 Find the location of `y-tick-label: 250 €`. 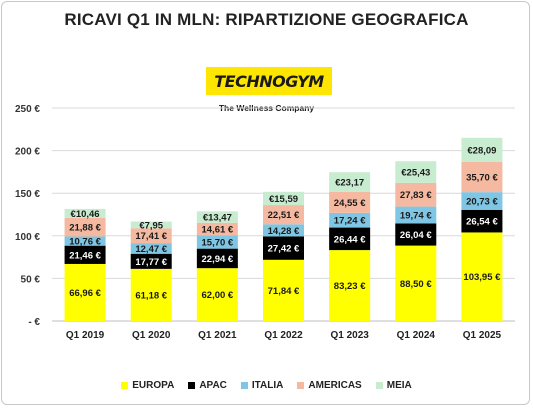

y-tick-label: 250 € is located at coordinates (27, 109).